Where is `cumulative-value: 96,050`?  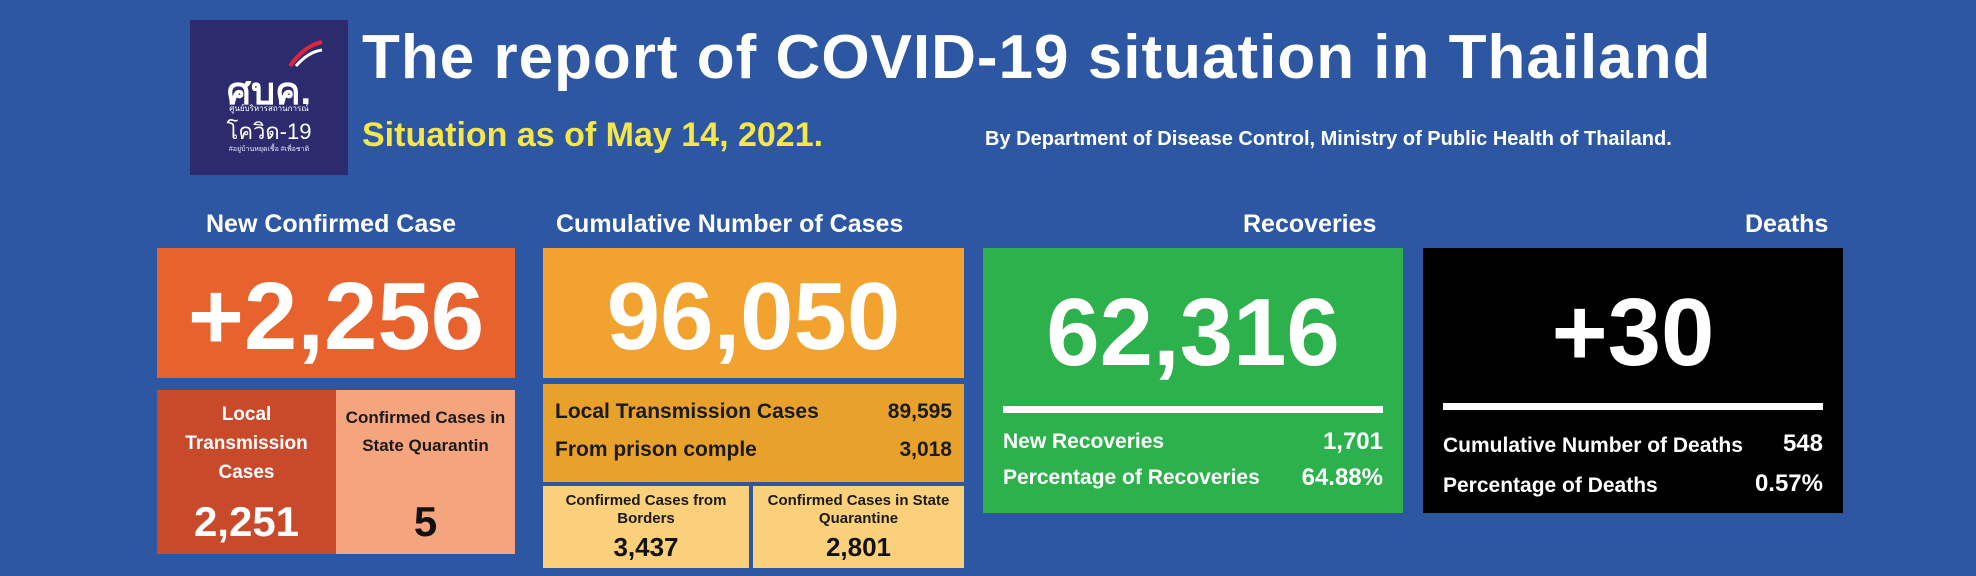
cumulative-value: 96,050 is located at coordinates (753, 316).